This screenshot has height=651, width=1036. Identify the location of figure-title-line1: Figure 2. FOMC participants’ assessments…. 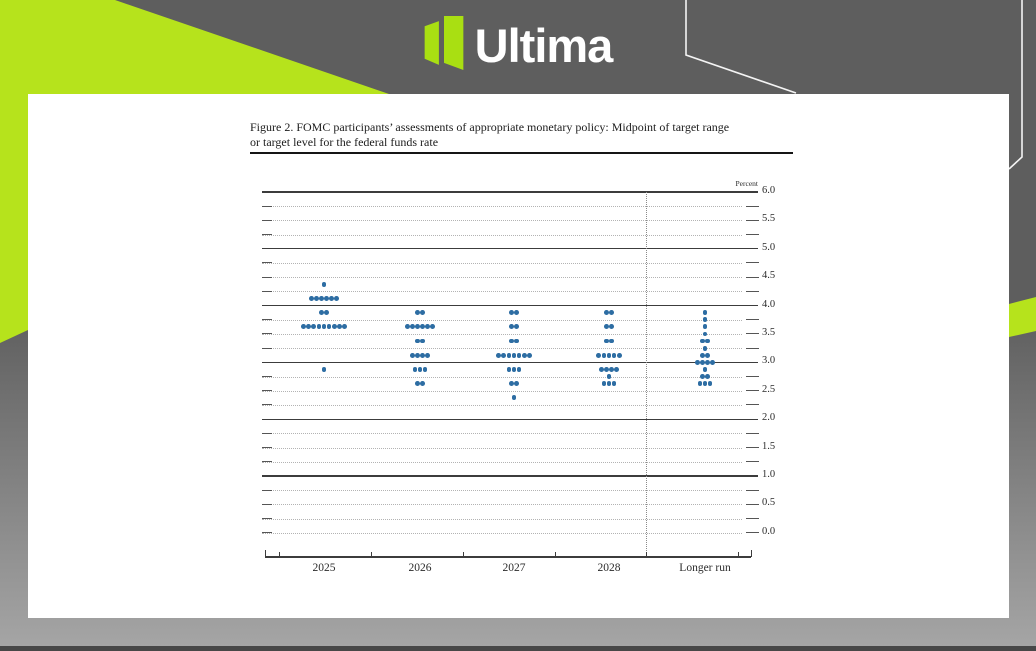
(490, 127).